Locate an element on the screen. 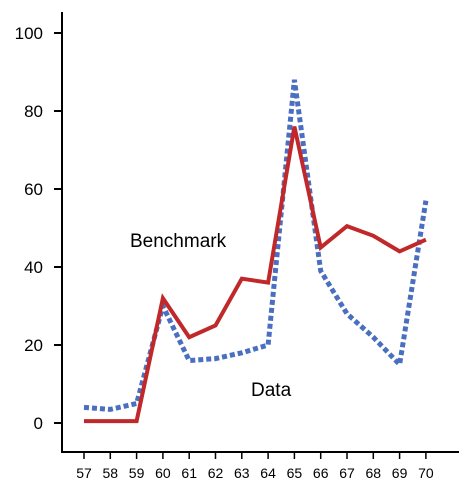 The width and height of the screenshot is (459, 485). x-tick-label: 68 is located at coordinates (374, 473).